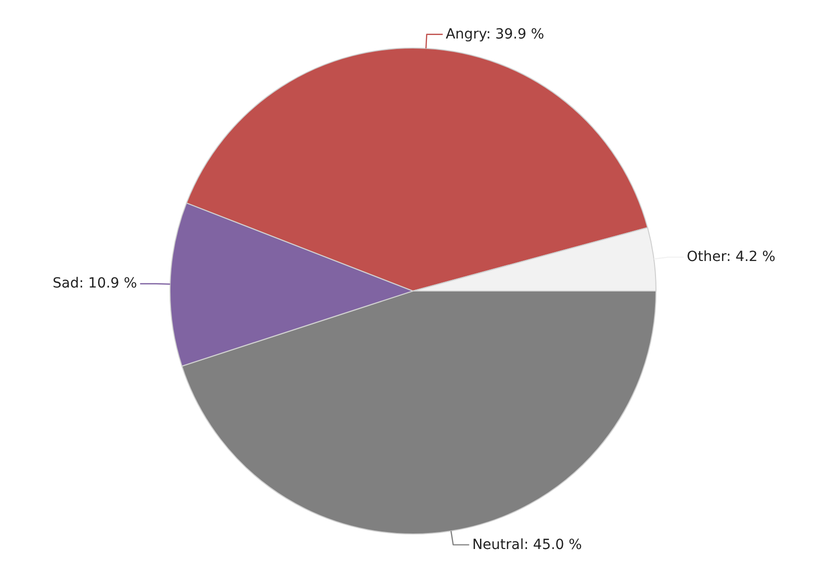  What do you see at coordinates (731, 257) in the screenshot?
I see `slice-label: Other: 4.2 %` at bounding box center [731, 257].